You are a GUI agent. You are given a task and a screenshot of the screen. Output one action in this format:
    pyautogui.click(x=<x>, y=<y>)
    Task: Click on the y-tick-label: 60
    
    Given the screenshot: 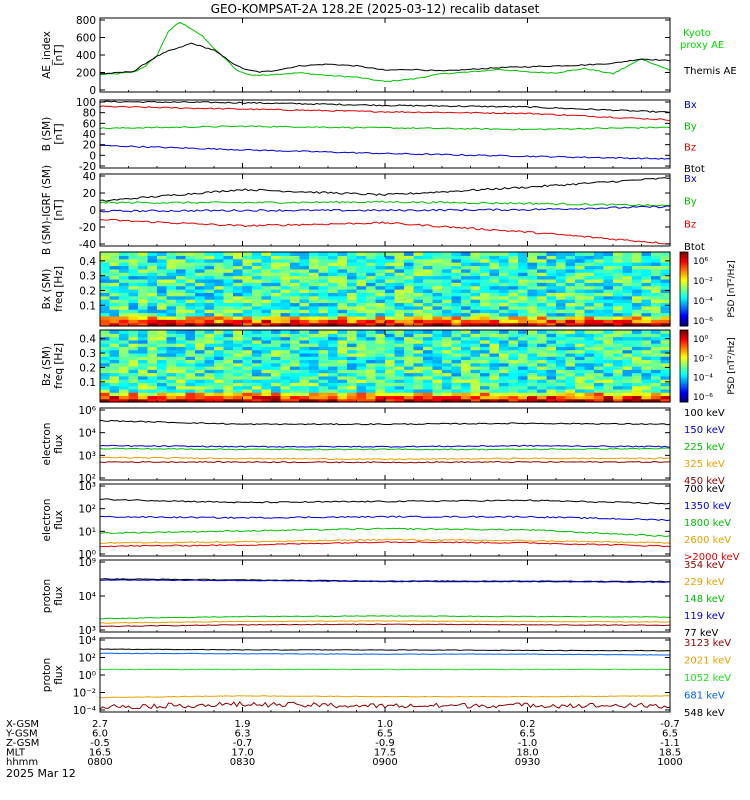 What is the action you would take?
    pyautogui.click(x=89, y=124)
    